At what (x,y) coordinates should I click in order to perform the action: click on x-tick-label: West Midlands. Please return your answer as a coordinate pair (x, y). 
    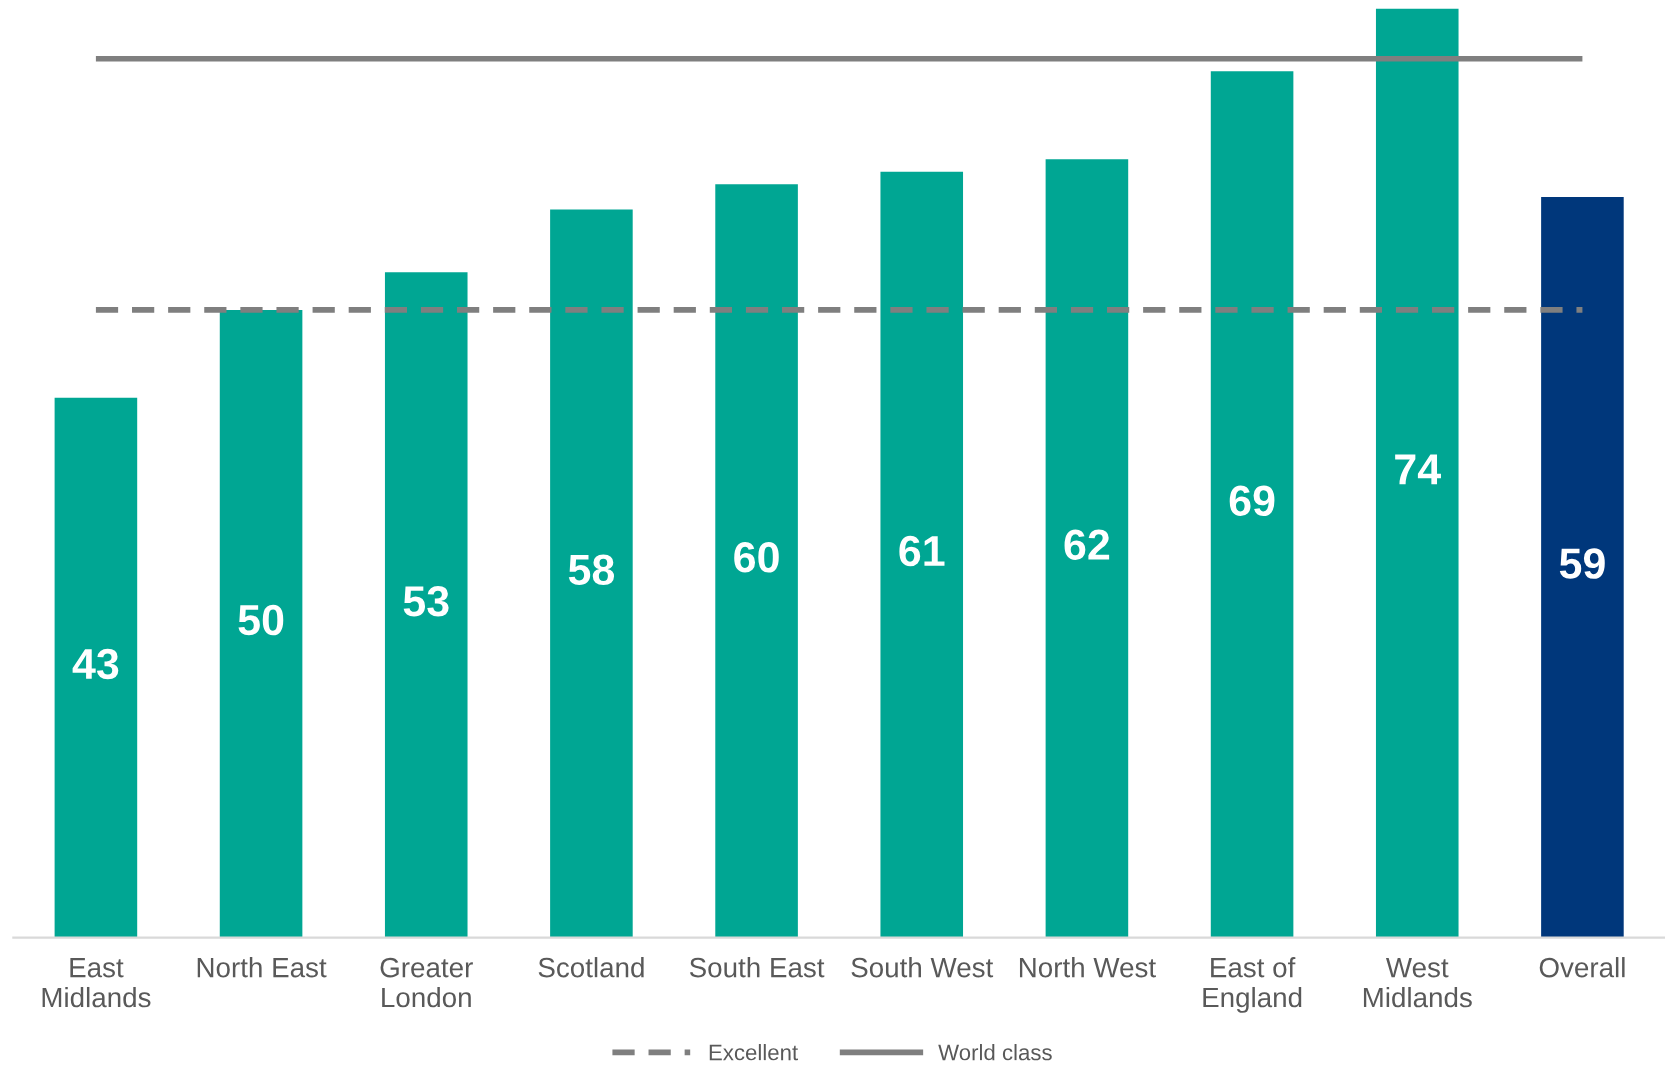
    Looking at the image, I should click on (1417, 983).